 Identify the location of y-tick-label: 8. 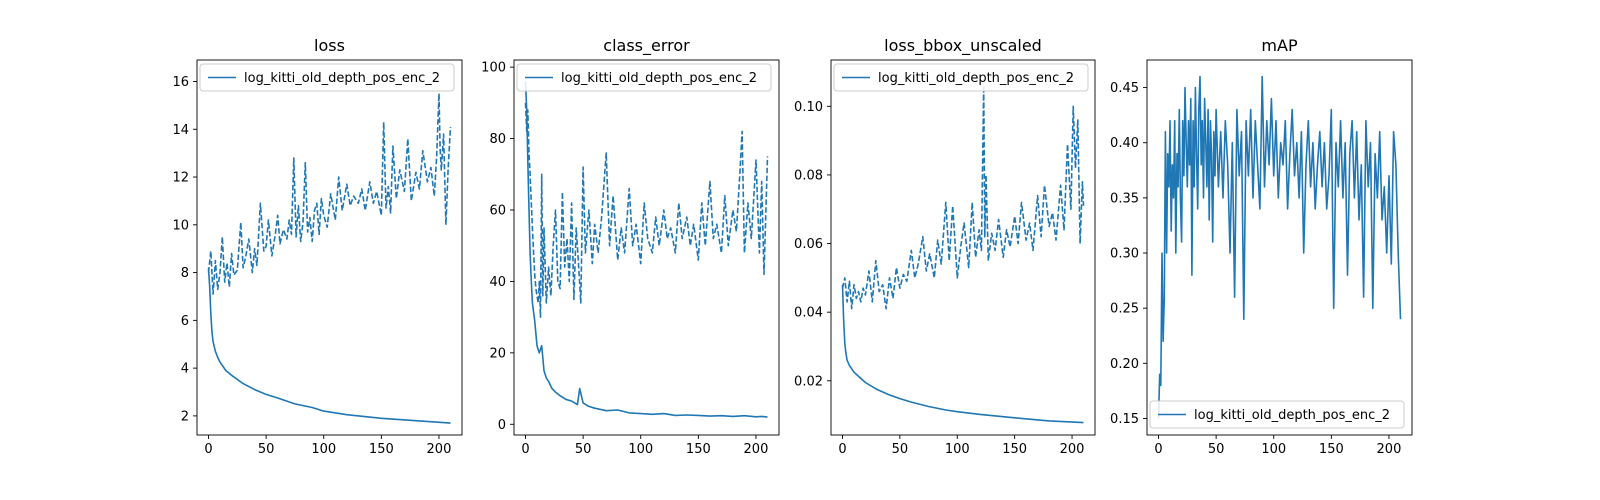
(185, 273).